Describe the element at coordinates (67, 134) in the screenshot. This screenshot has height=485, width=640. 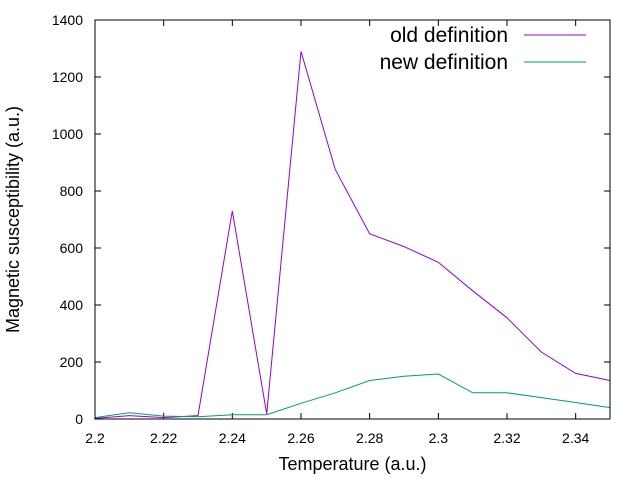
I see `y-tick-label: 1000` at that location.